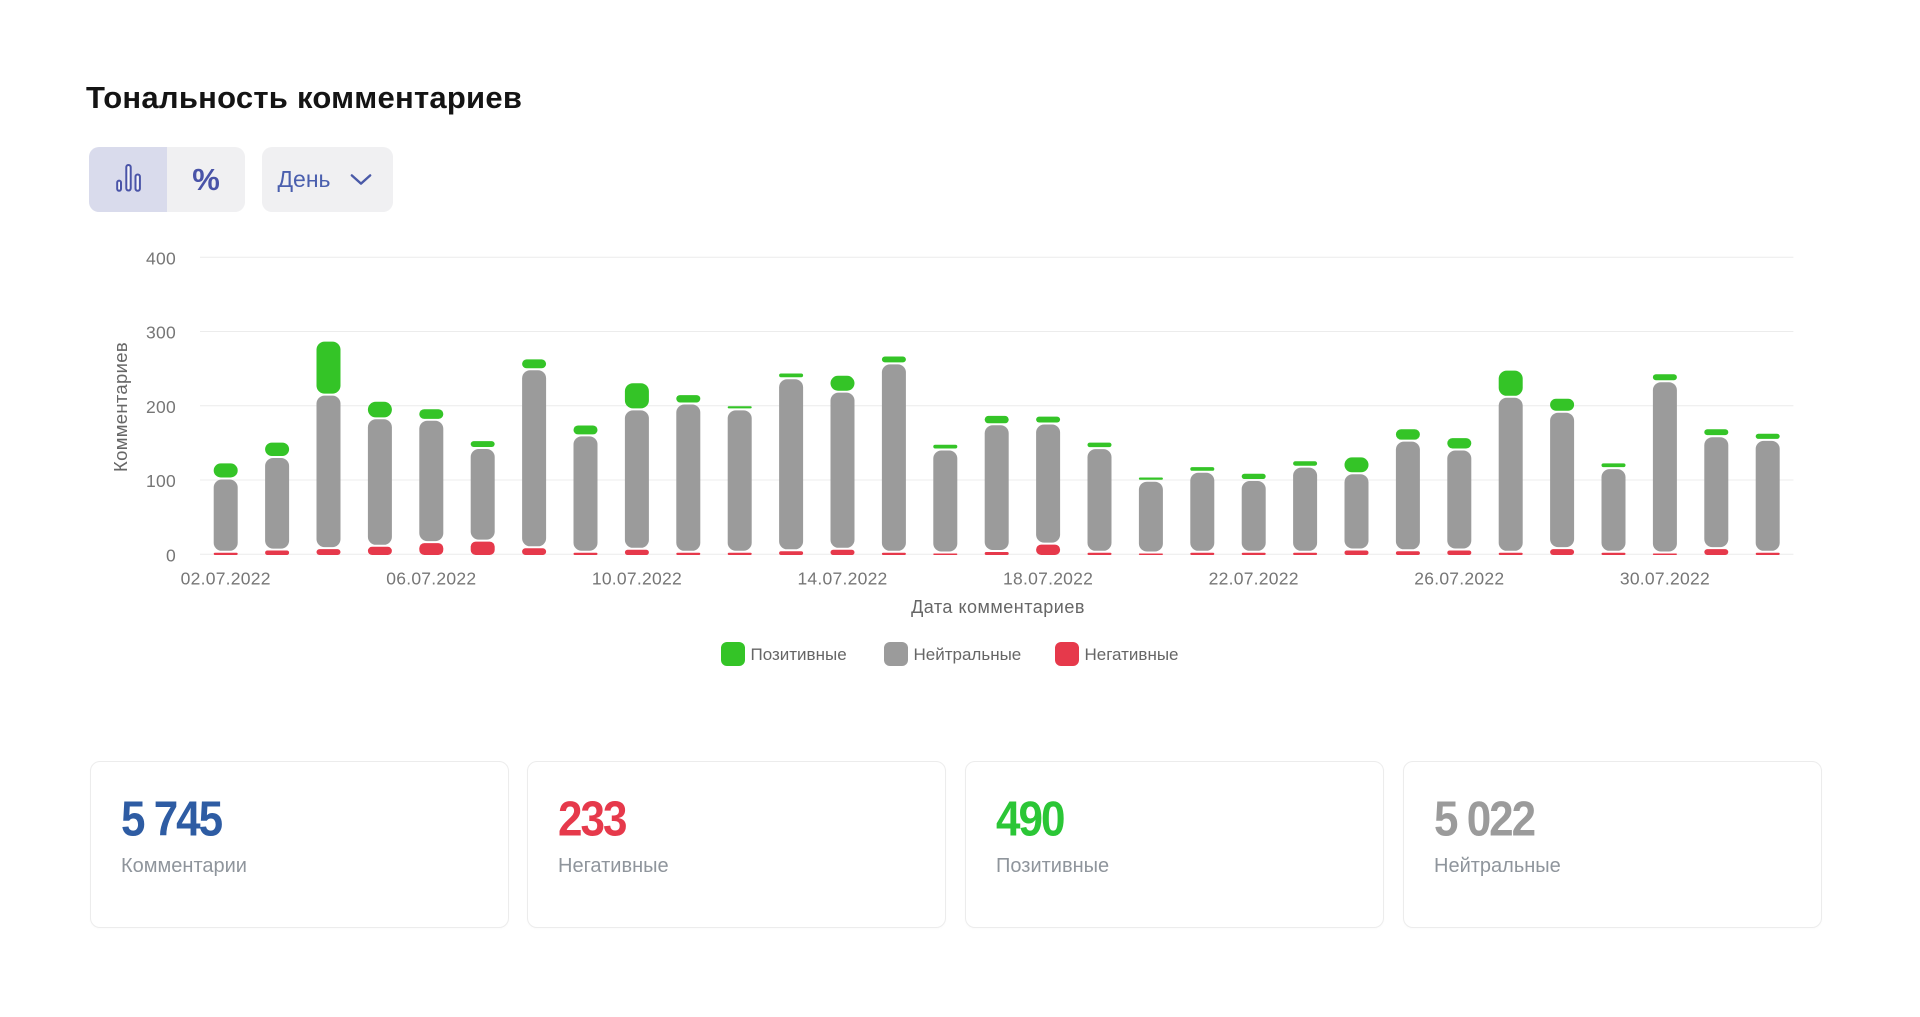 This screenshot has width=1920, height=1017. What do you see at coordinates (161, 407) in the screenshot?
I see `svg-text: 200` at bounding box center [161, 407].